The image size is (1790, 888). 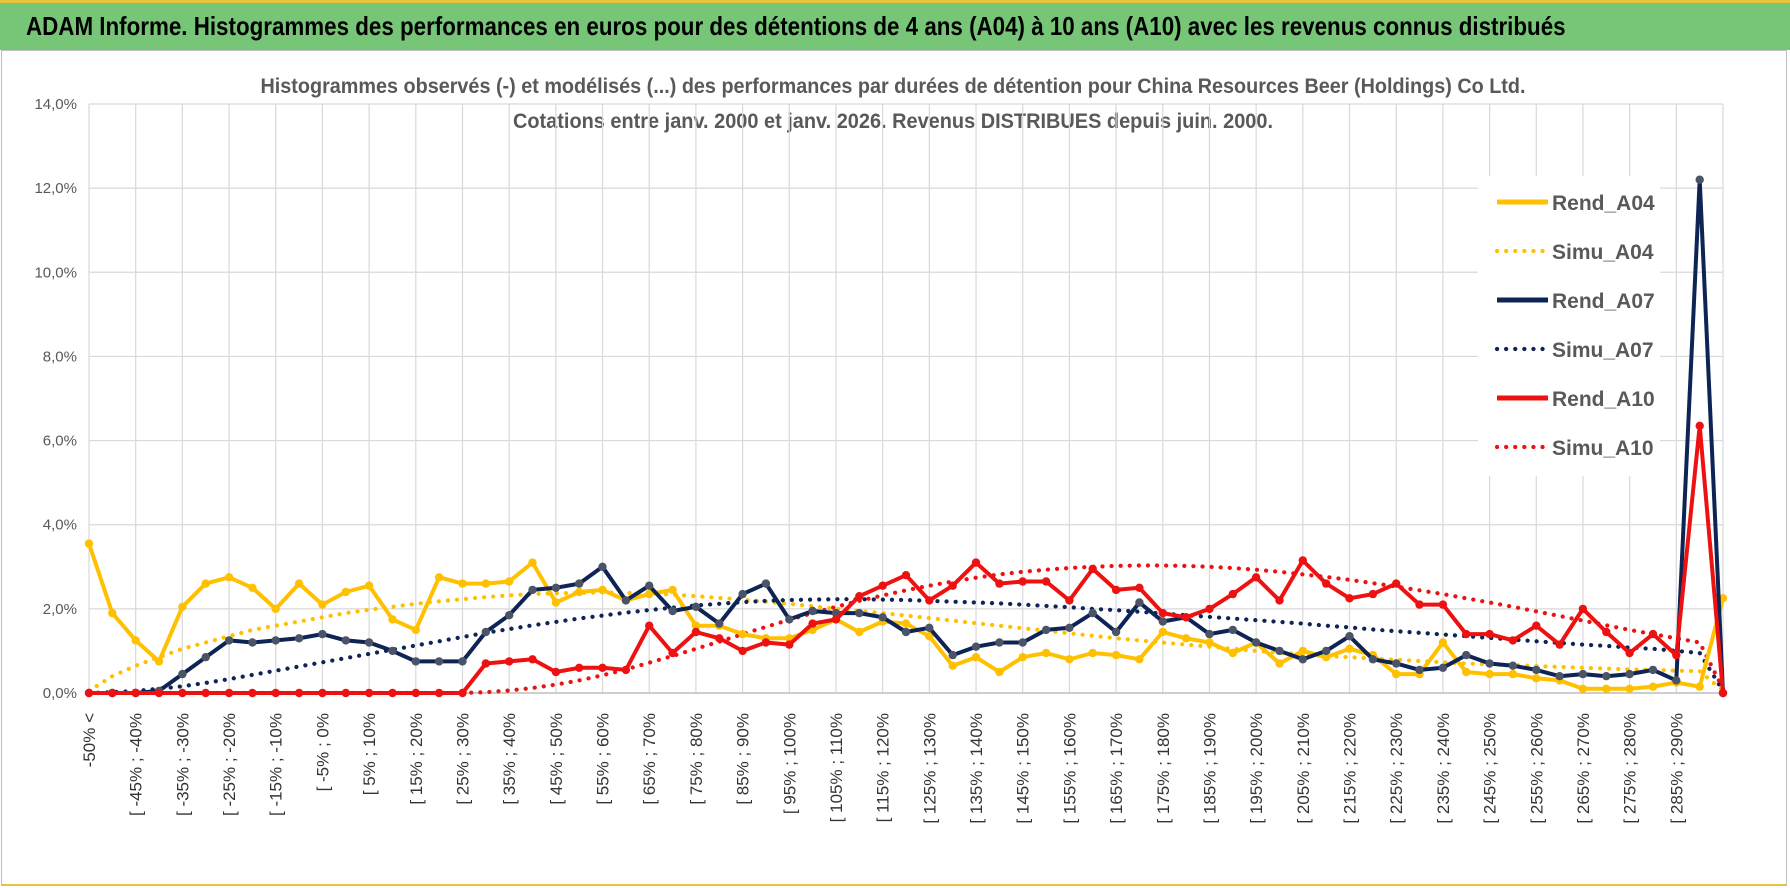 I want to click on x-tick-label: [ 75% ; 80%, so click(x=696, y=759).